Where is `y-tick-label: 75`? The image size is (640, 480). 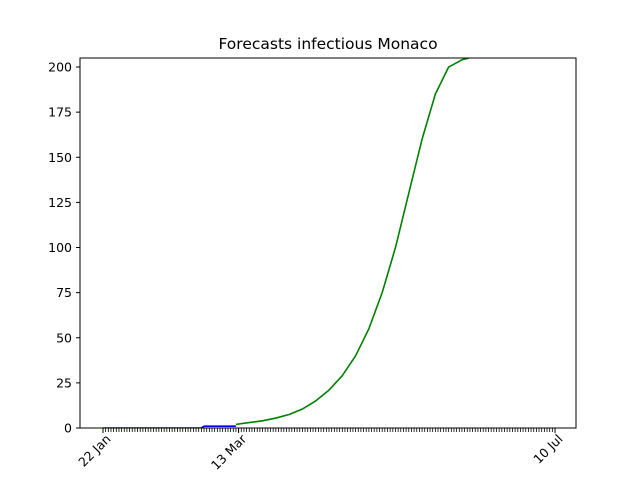 y-tick-label: 75 is located at coordinates (64, 292).